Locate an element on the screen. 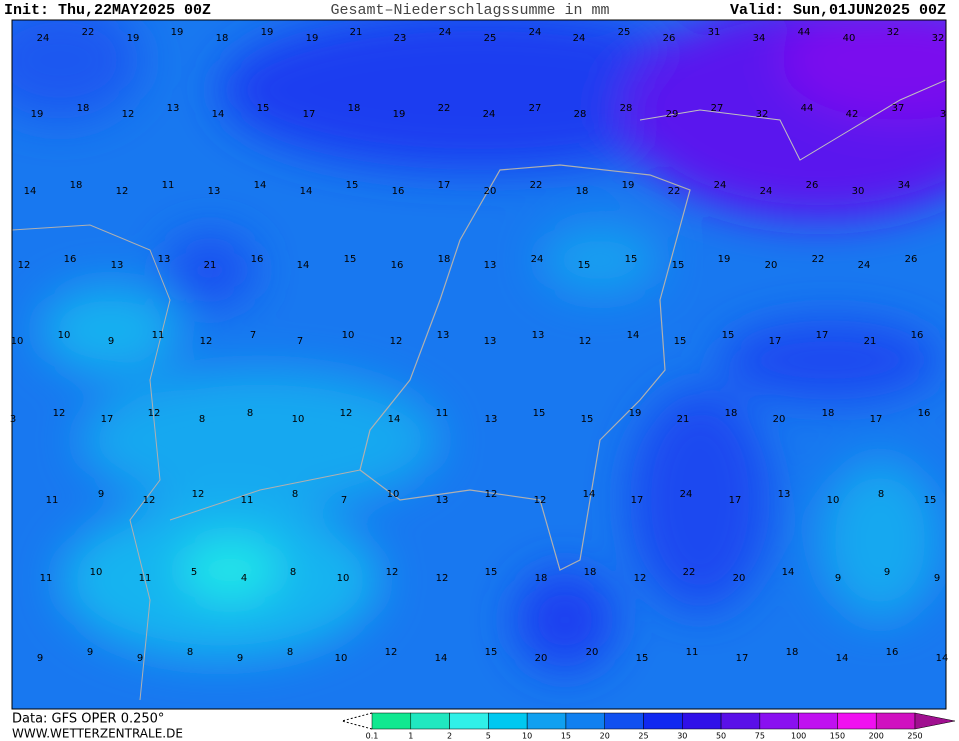 Image resolution: width=959 pixels, height=741 pixels. data-source: Data: GFS OPER 0.250° is located at coordinates (88, 719).